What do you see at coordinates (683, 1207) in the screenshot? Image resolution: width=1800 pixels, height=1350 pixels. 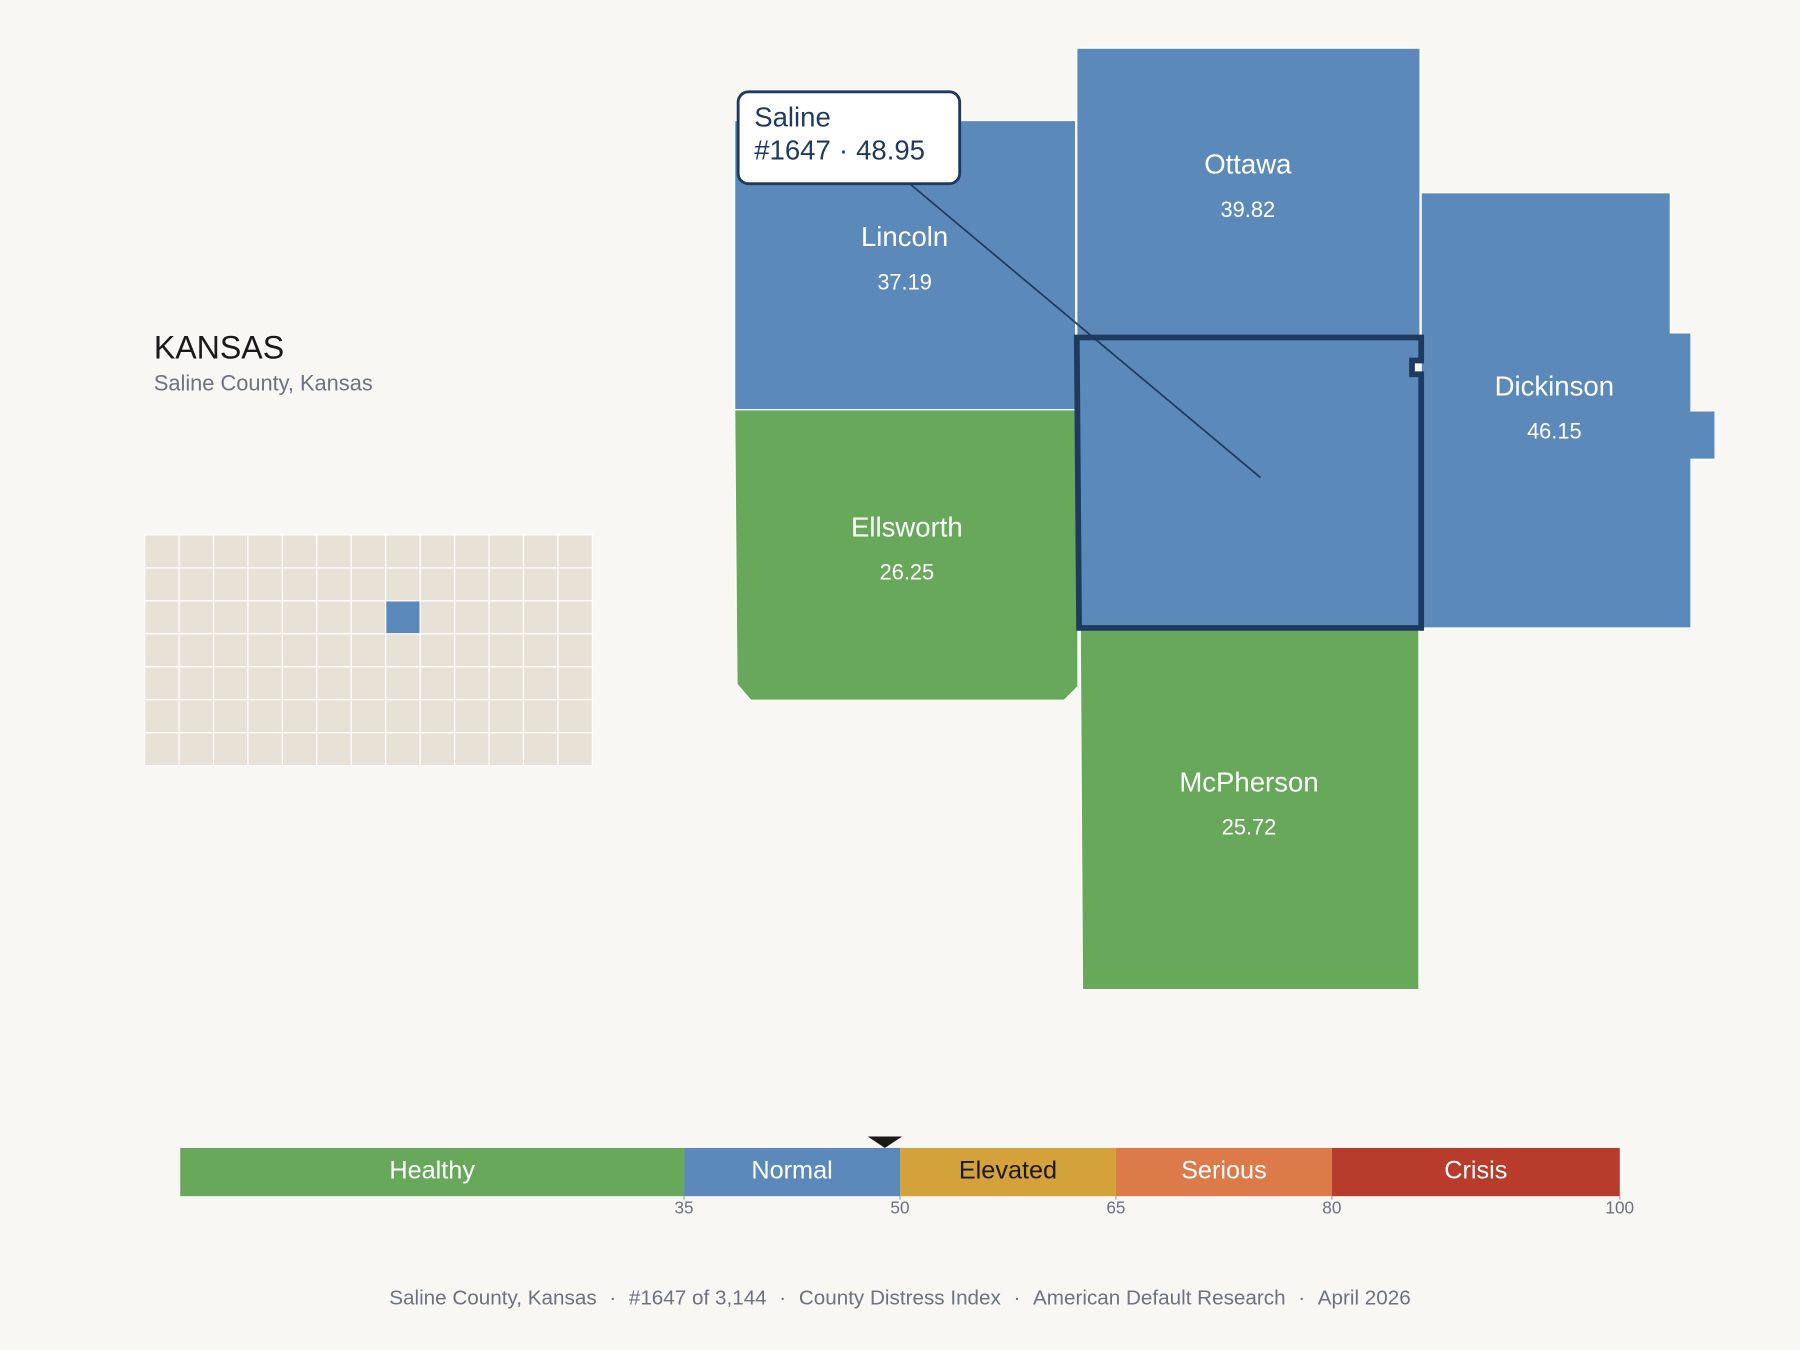 I see `legend-tick-label: 35` at bounding box center [683, 1207].